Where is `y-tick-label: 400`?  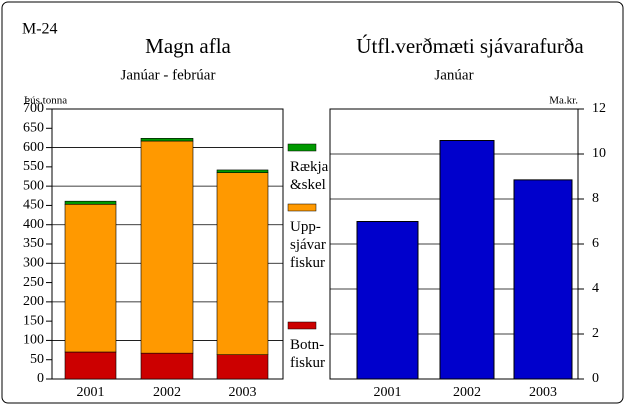
y-tick-label: 400 is located at coordinates (33, 224).